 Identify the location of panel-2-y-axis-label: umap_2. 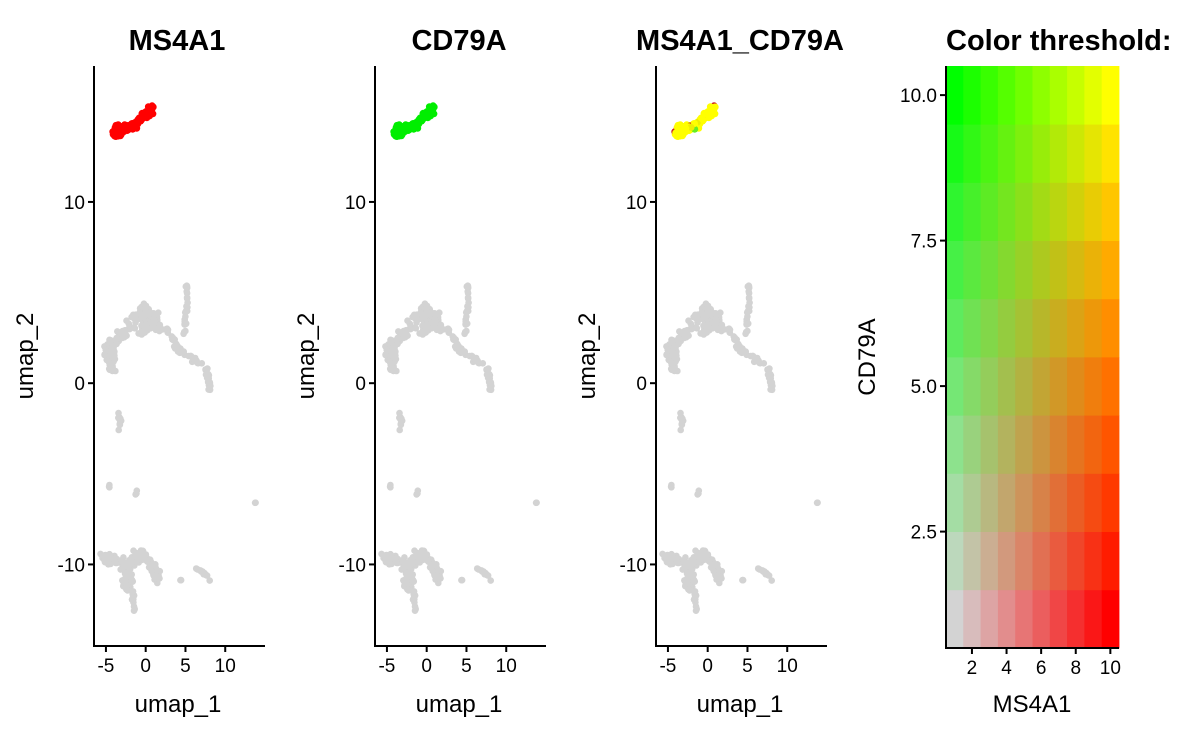
(306, 356).